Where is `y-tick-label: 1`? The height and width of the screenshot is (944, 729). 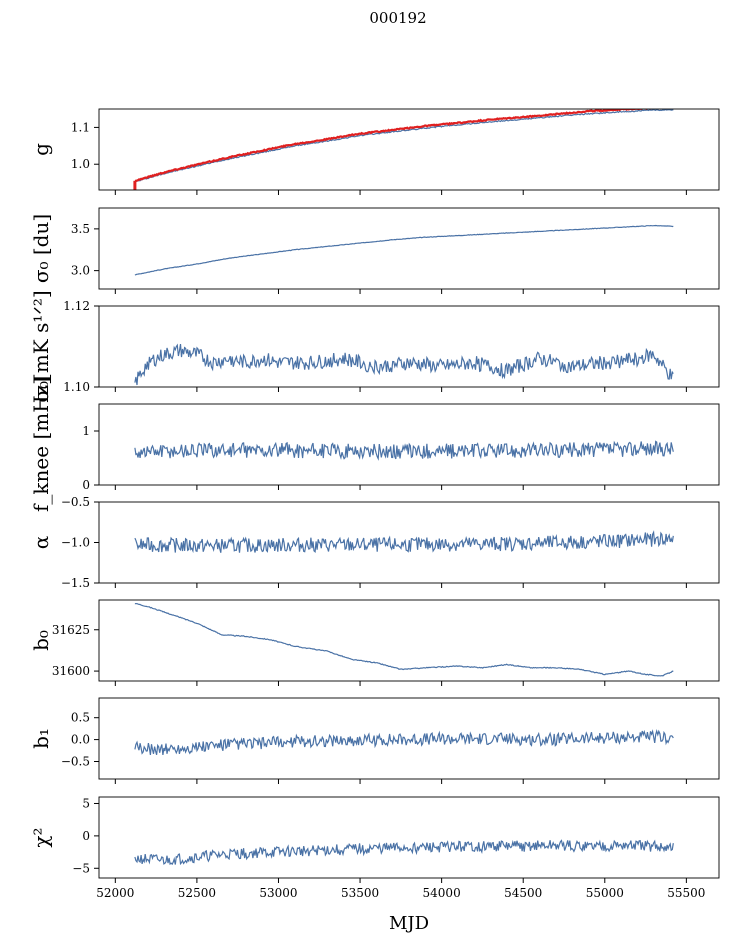 y-tick-label: 1 is located at coordinates (86, 431).